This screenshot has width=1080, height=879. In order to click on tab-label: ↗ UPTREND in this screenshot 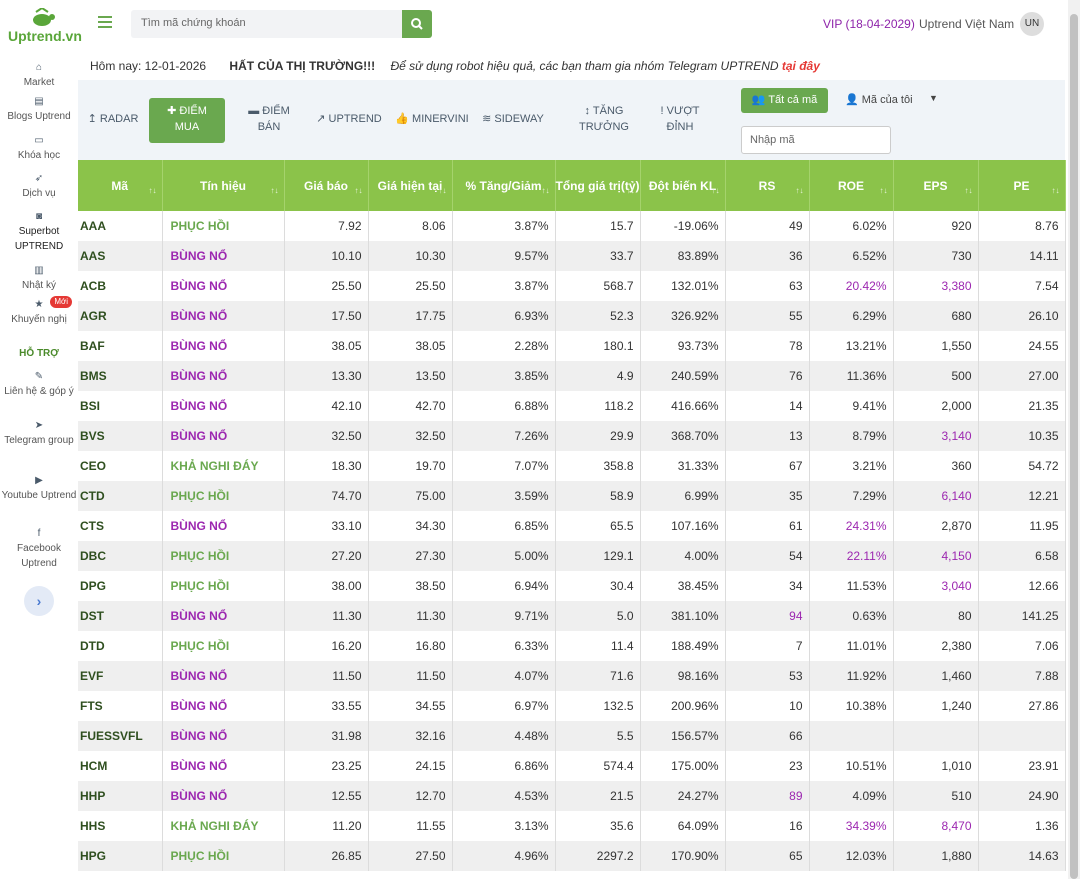, I will do `click(349, 119)`.